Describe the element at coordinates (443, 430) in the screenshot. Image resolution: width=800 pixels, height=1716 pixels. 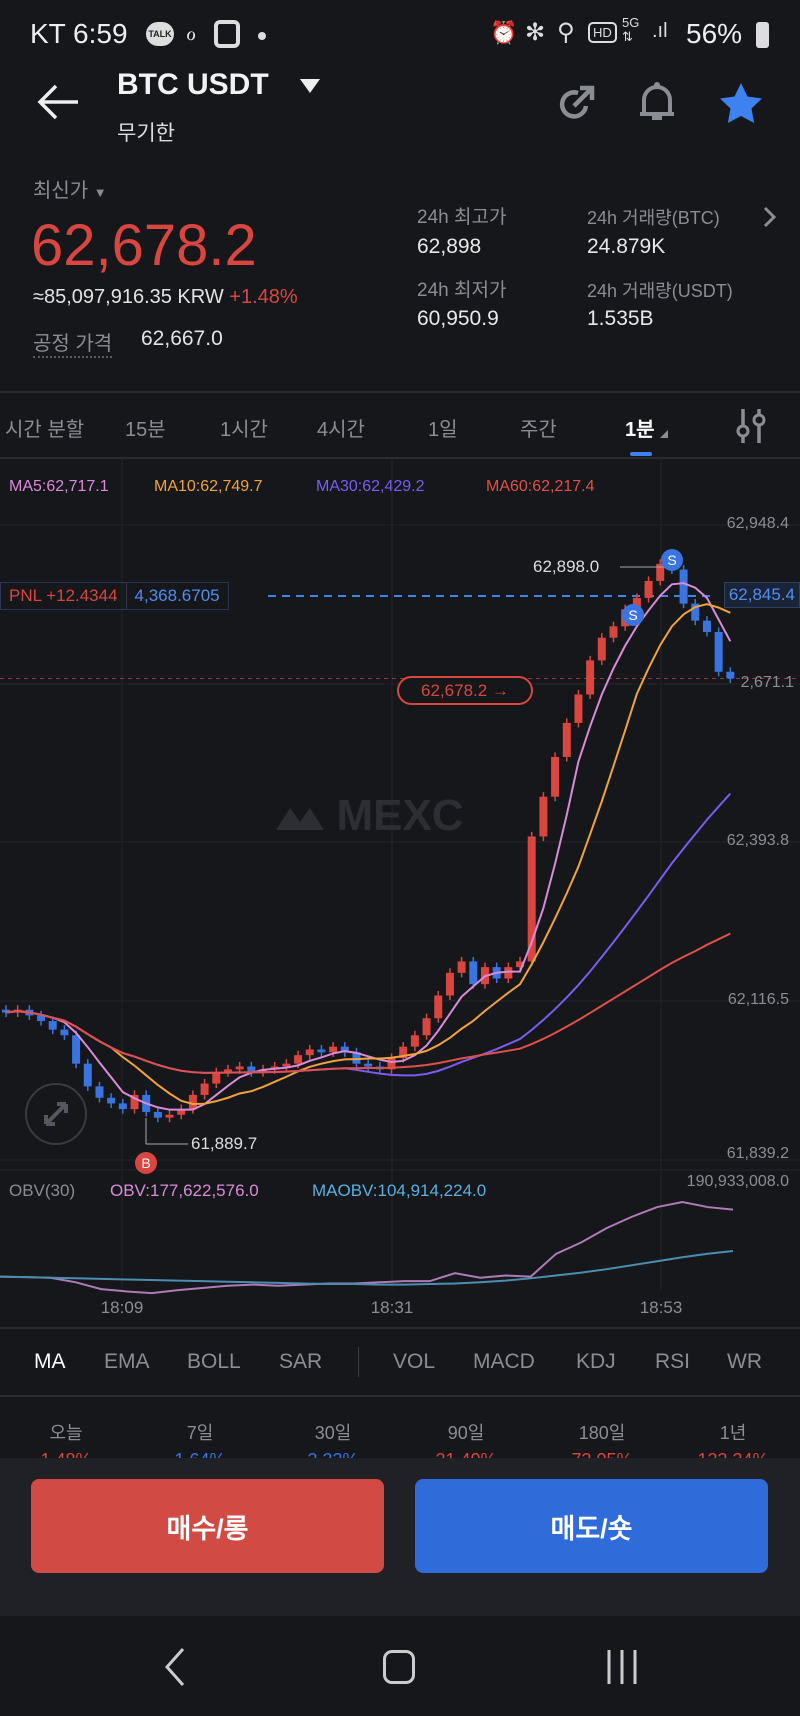
I see `tab-1d: 1일` at that location.